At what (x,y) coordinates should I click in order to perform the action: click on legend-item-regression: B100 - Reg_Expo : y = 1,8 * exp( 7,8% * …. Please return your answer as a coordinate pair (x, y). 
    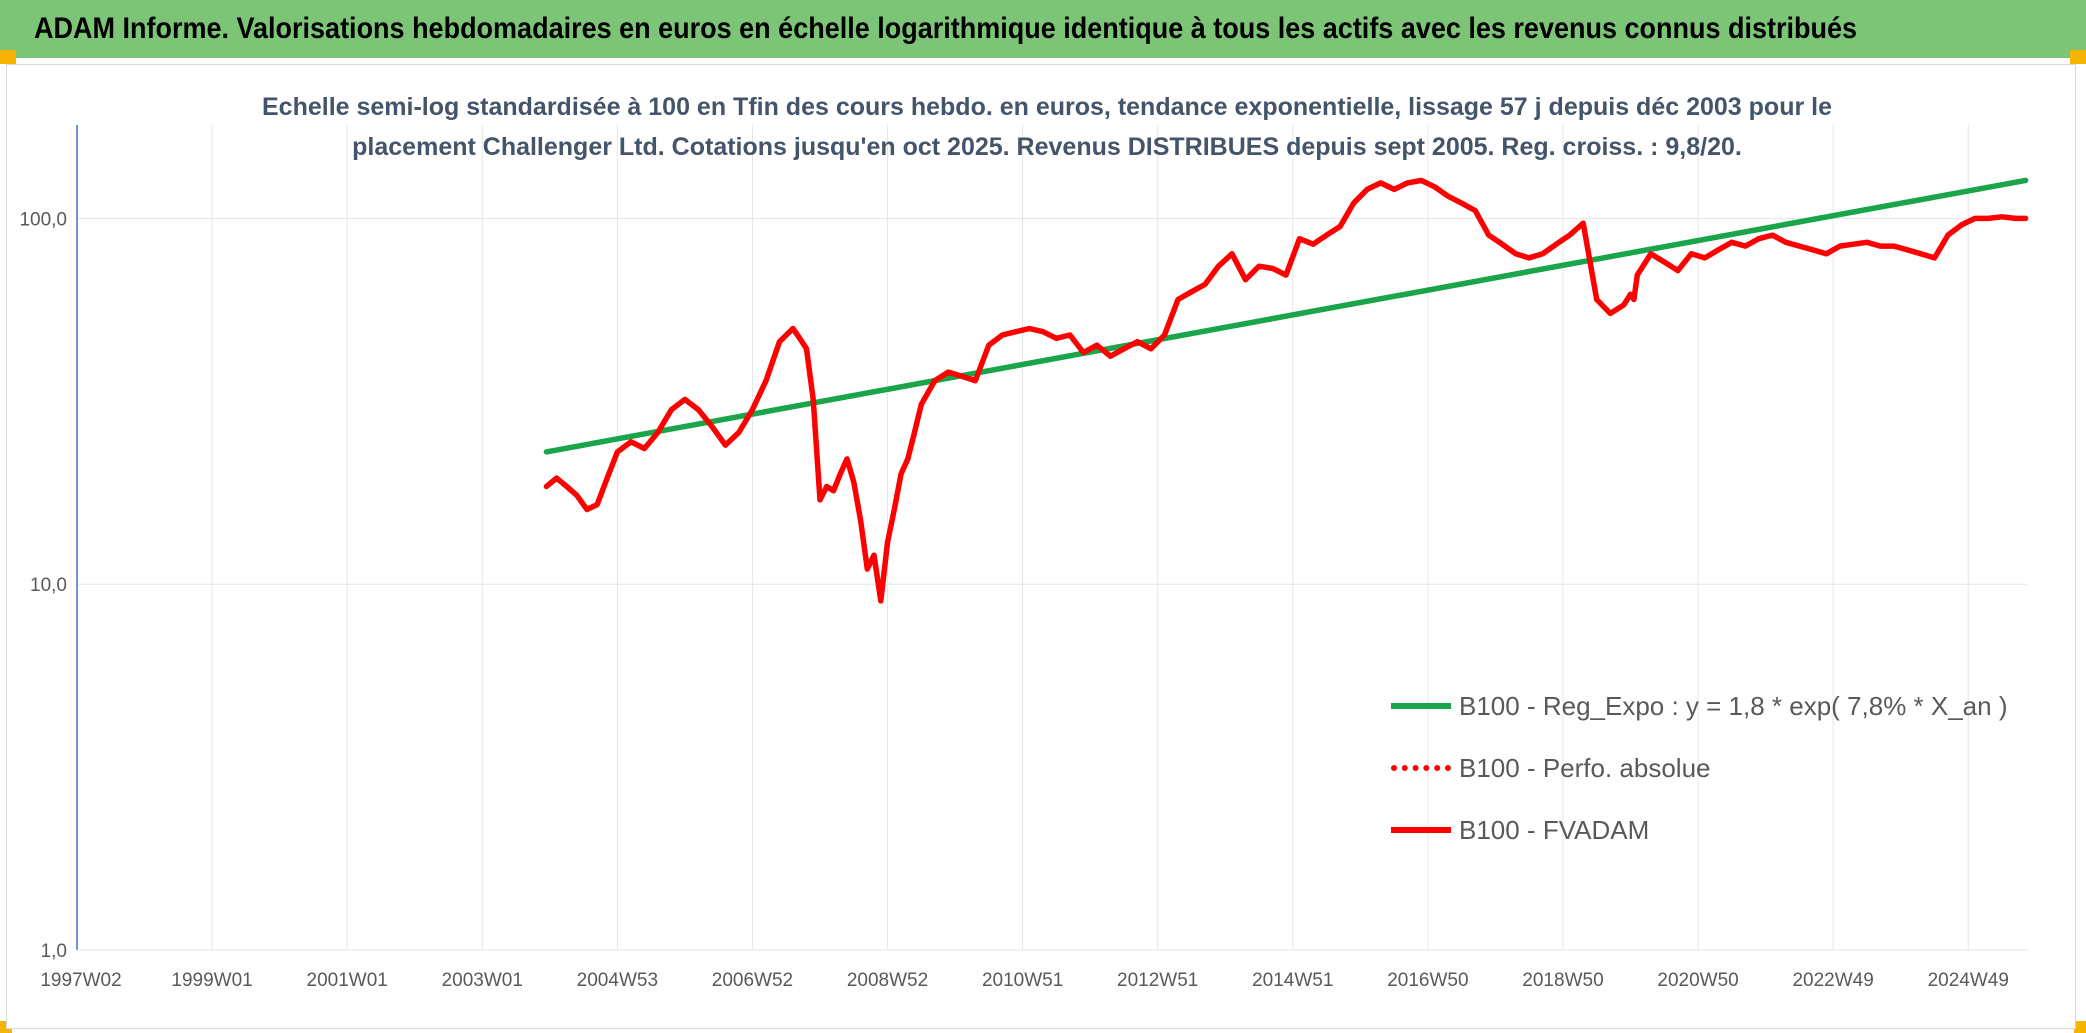
    Looking at the image, I should click on (1701, 716).